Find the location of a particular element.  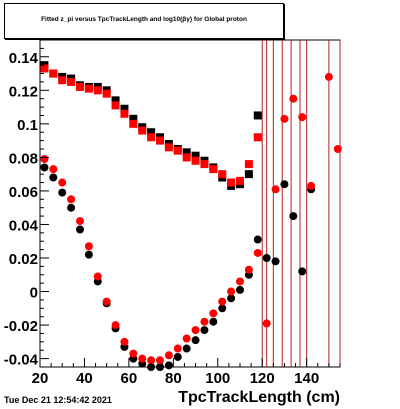

y-tick-label-8: 0.12 is located at coordinates (23, 91).